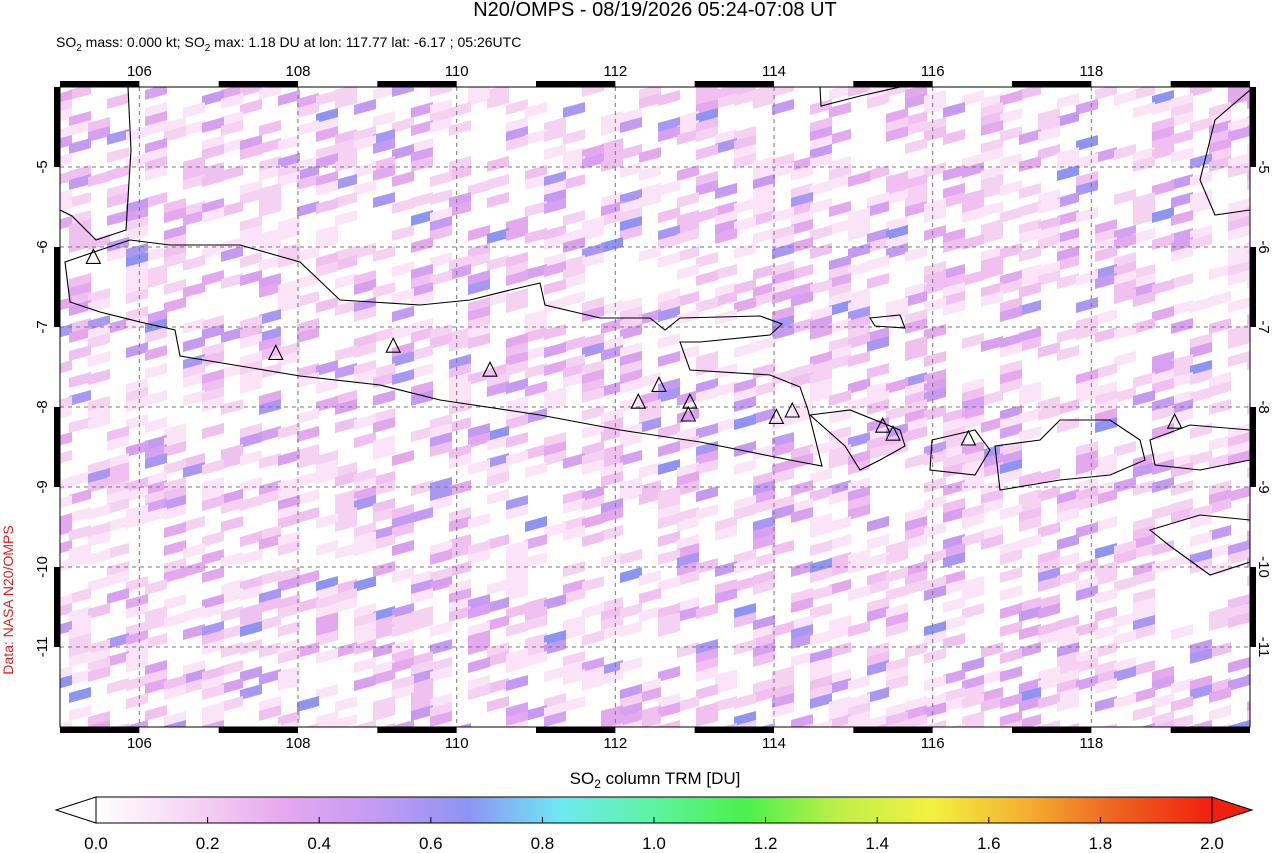  Describe the element at coordinates (1070, 455) in the screenshot. I see `coastline` at that location.